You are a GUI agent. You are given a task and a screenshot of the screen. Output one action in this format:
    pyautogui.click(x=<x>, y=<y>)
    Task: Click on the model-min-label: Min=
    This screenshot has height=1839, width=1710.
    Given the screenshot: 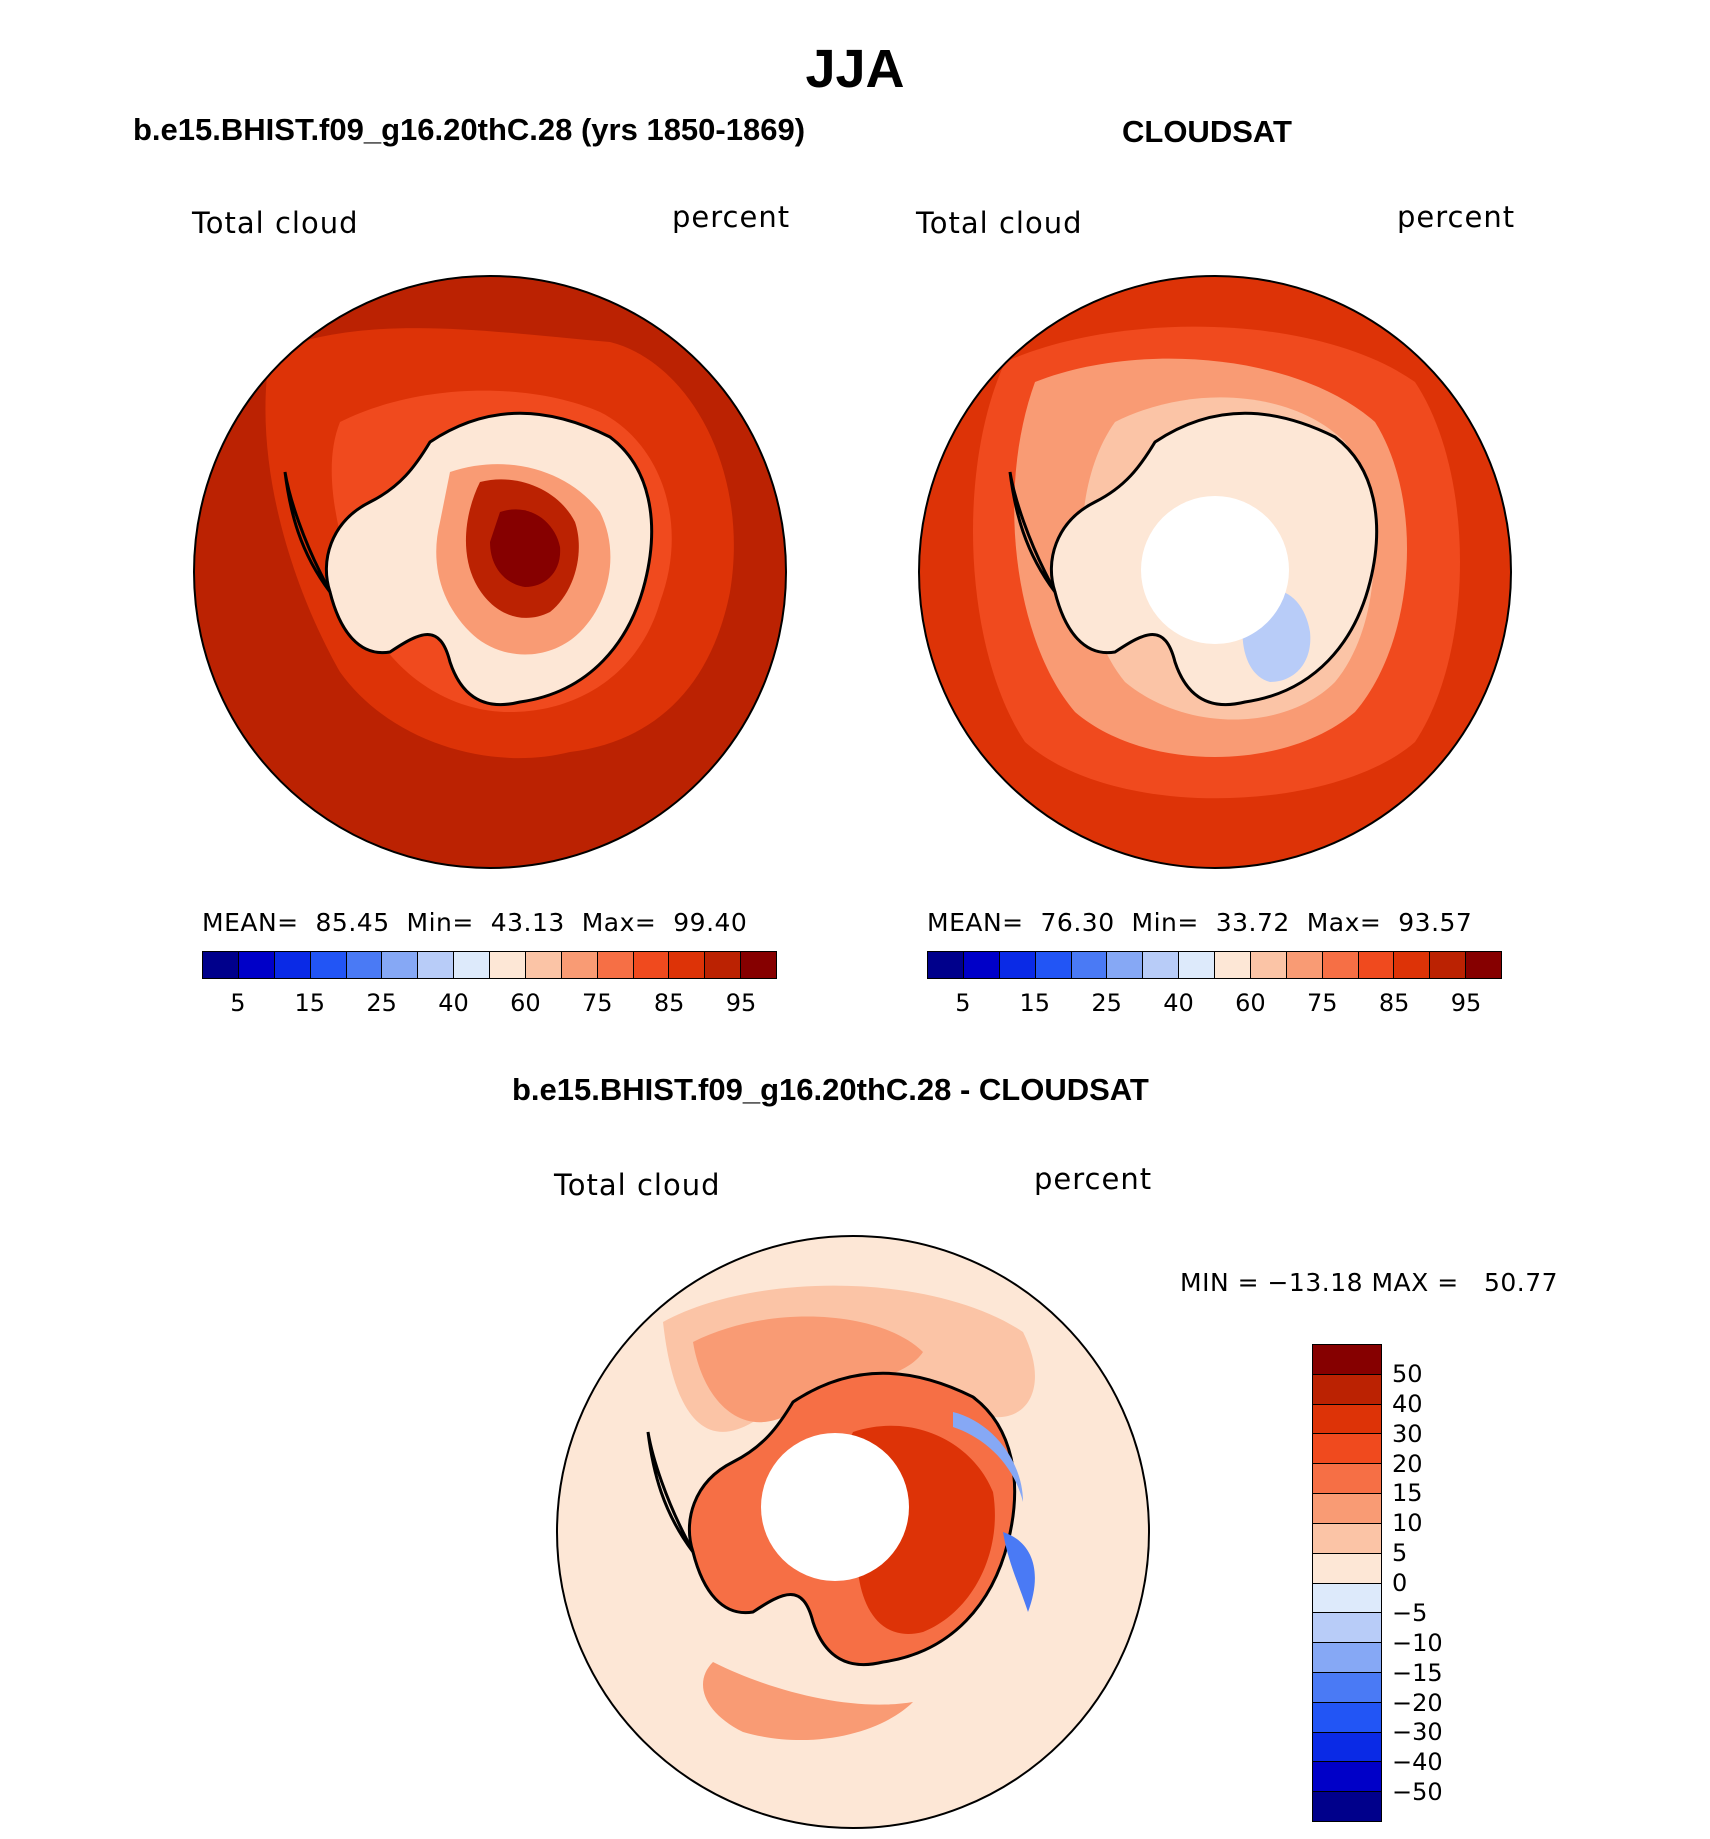 What is the action you would take?
    pyautogui.click(x=440, y=922)
    